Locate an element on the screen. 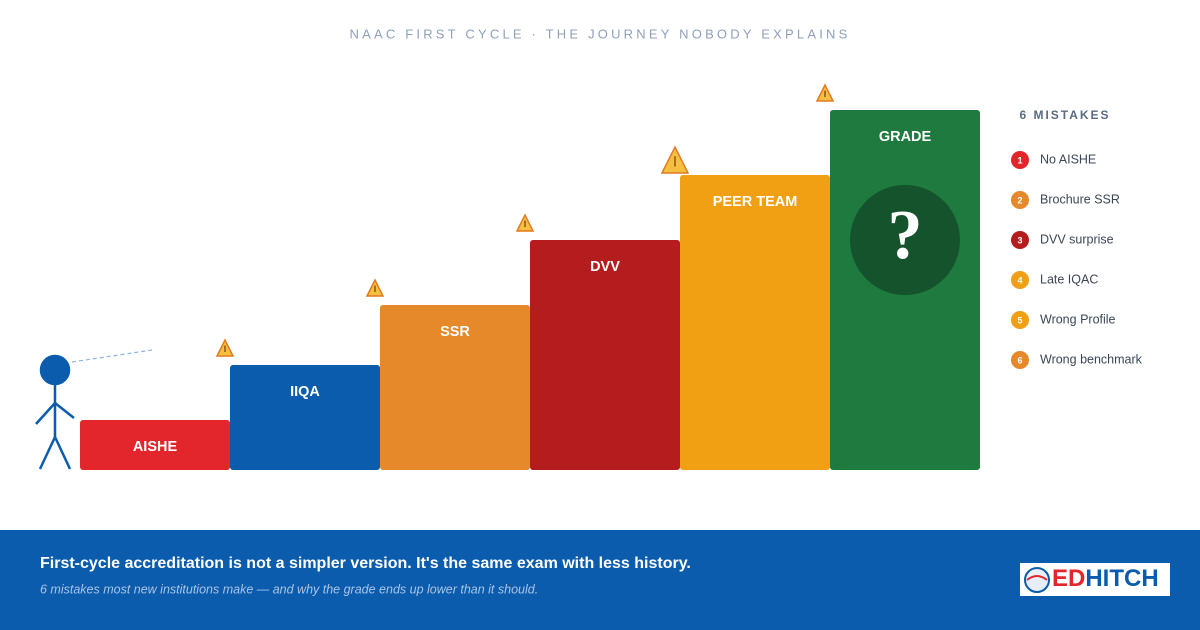  grade-circle is located at coordinates (905, 240).